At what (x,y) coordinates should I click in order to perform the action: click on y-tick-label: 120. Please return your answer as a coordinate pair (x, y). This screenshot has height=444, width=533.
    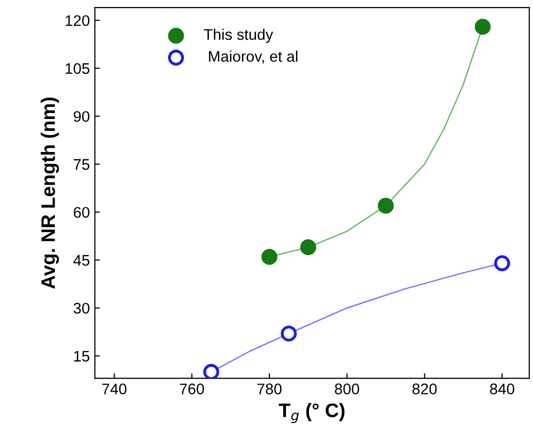
    Looking at the image, I should click on (78, 20).